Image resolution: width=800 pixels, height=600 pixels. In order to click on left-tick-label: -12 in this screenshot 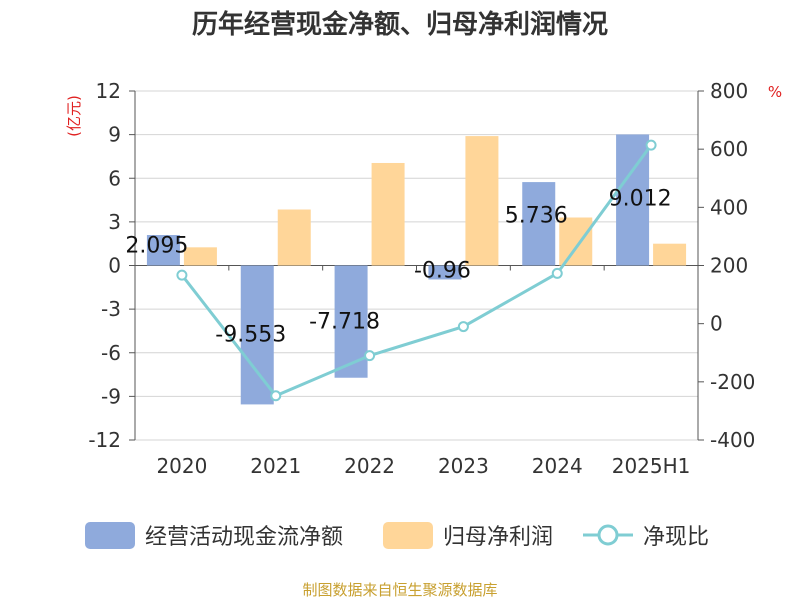, I will do `click(104, 440)`.